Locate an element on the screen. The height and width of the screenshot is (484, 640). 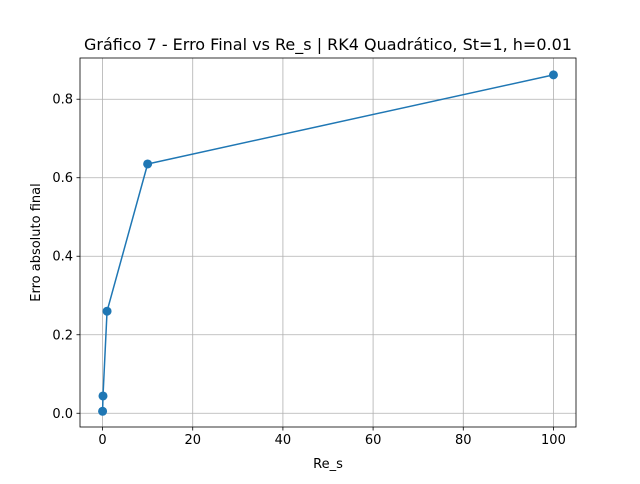
y-tick-label: 0.2 is located at coordinates (62, 335).